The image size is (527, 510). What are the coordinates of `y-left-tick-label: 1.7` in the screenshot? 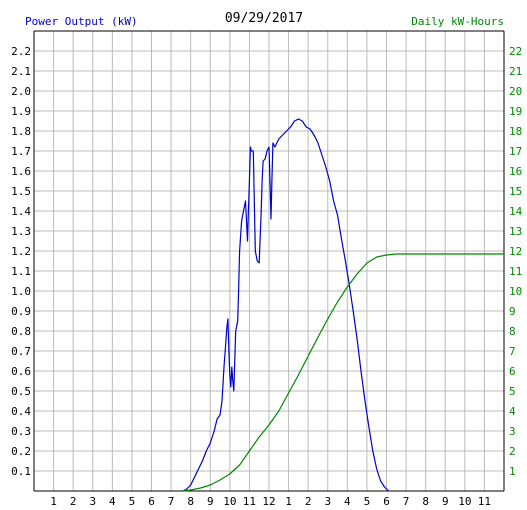 It's located at (21, 151).